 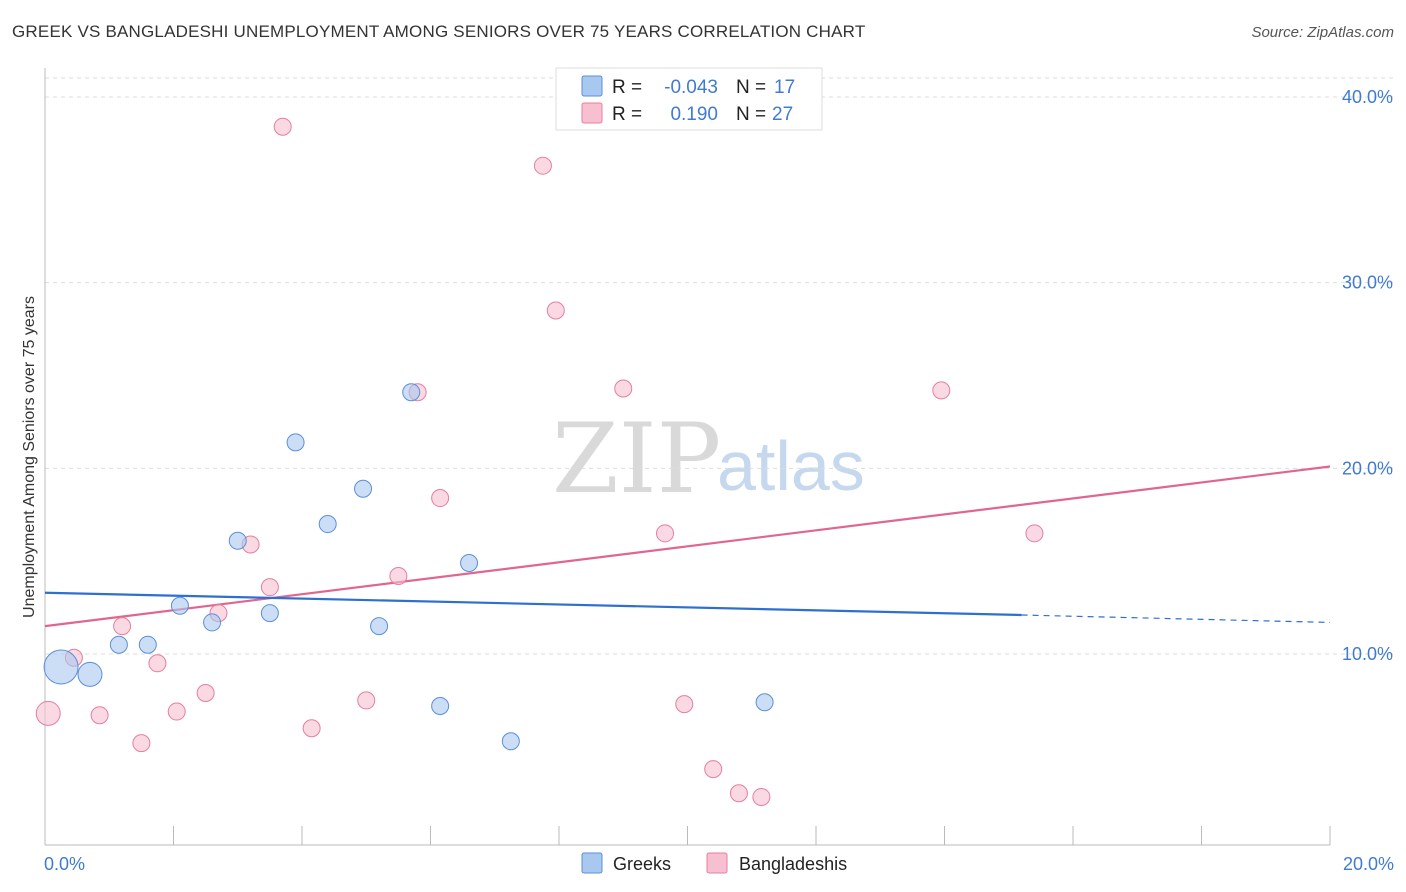 I want to click on greek-trend-line-extension, so click(x=1176, y=619).